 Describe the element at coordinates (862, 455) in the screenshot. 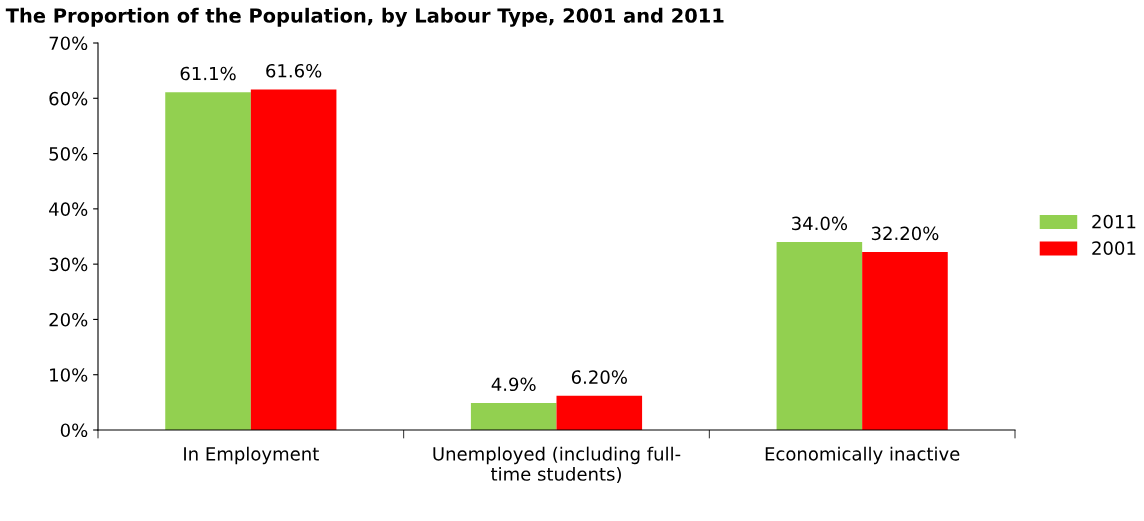

I see `x-tick-label: Economically inactive` at that location.